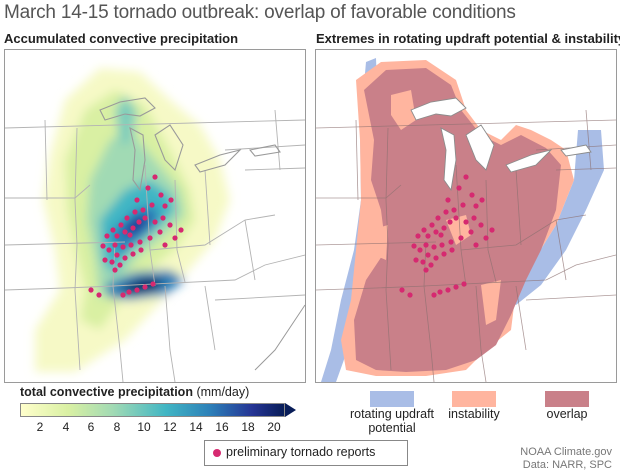 This screenshot has width=620, height=473. Describe the element at coordinates (567, 465) in the screenshot. I see `credit-data: Data: NARR, SPC` at that location.